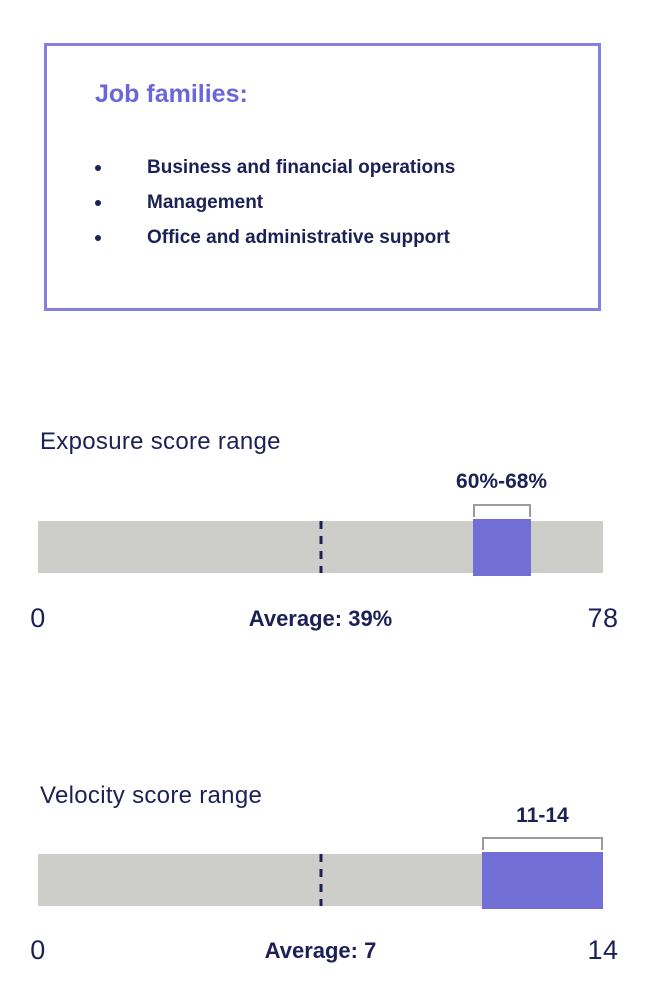  I want to click on chart-title: Exposure score range, so click(160, 441).